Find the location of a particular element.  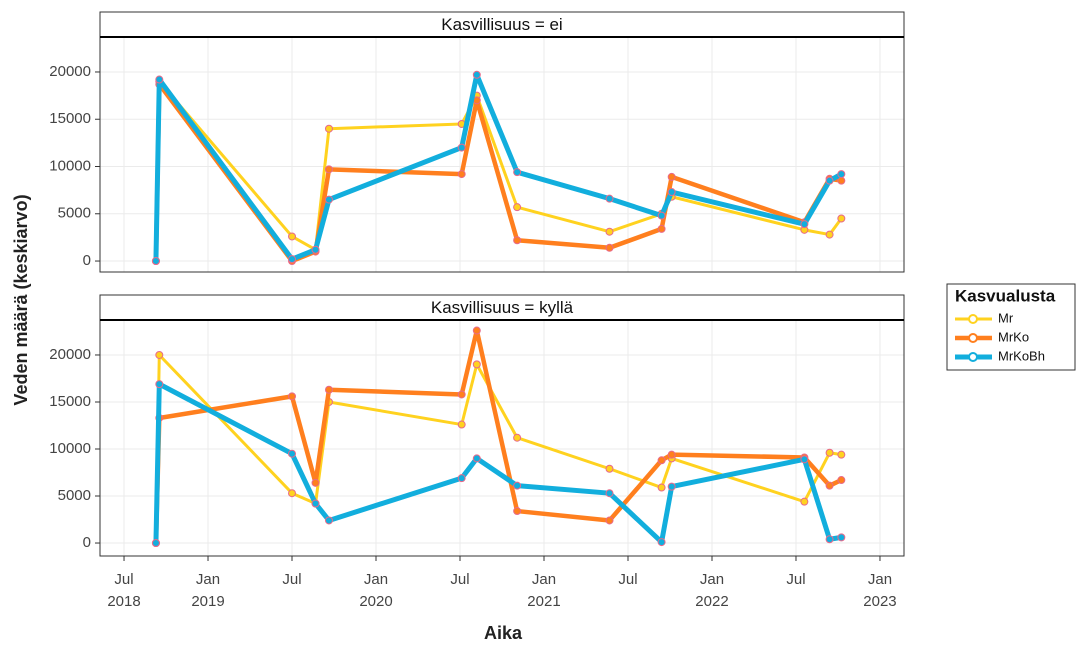

legend-title: Kasvualusta is located at coordinates (1005, 295).